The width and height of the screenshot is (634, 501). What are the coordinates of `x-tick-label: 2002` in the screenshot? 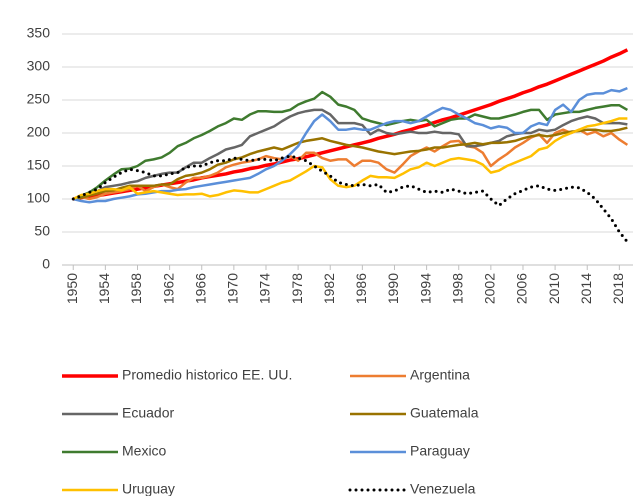 It's located at (490, 288).